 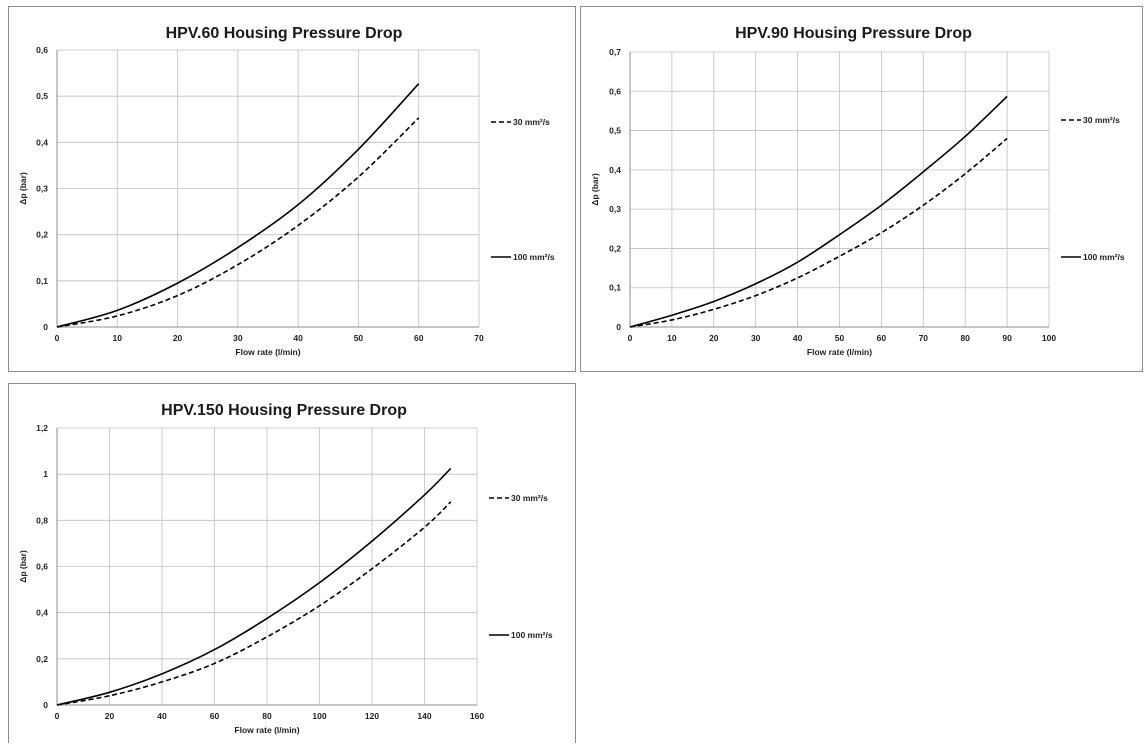 I want to click on y-tick-label: 0,8, so click(x=42, y=520).